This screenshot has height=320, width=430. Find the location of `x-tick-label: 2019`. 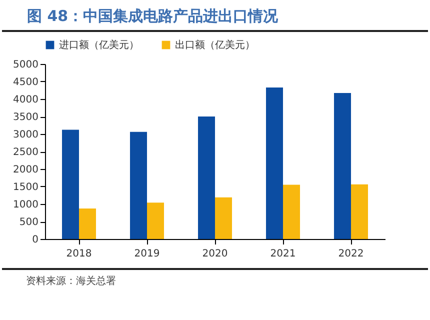

x-tick-label: 2019 is located at coordinates (147, 254).